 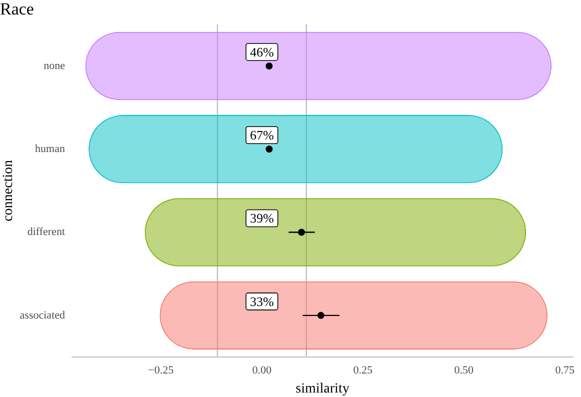 I want to click on x-tick-label: 0.25, so click(x=363, y=370).